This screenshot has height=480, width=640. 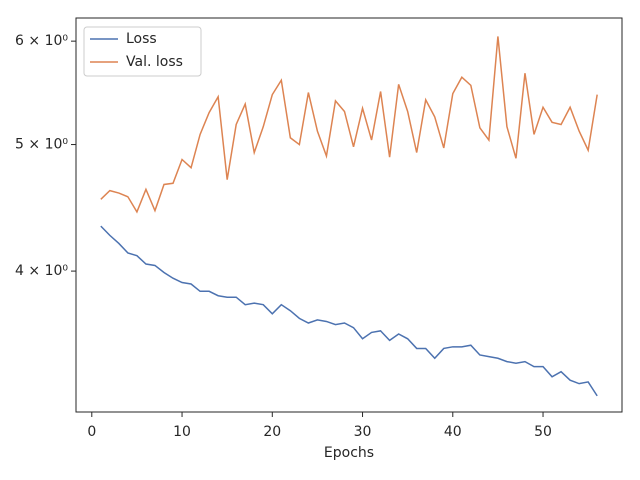 I want to click on x-tick-label: 50, so click(x=543, y=432).